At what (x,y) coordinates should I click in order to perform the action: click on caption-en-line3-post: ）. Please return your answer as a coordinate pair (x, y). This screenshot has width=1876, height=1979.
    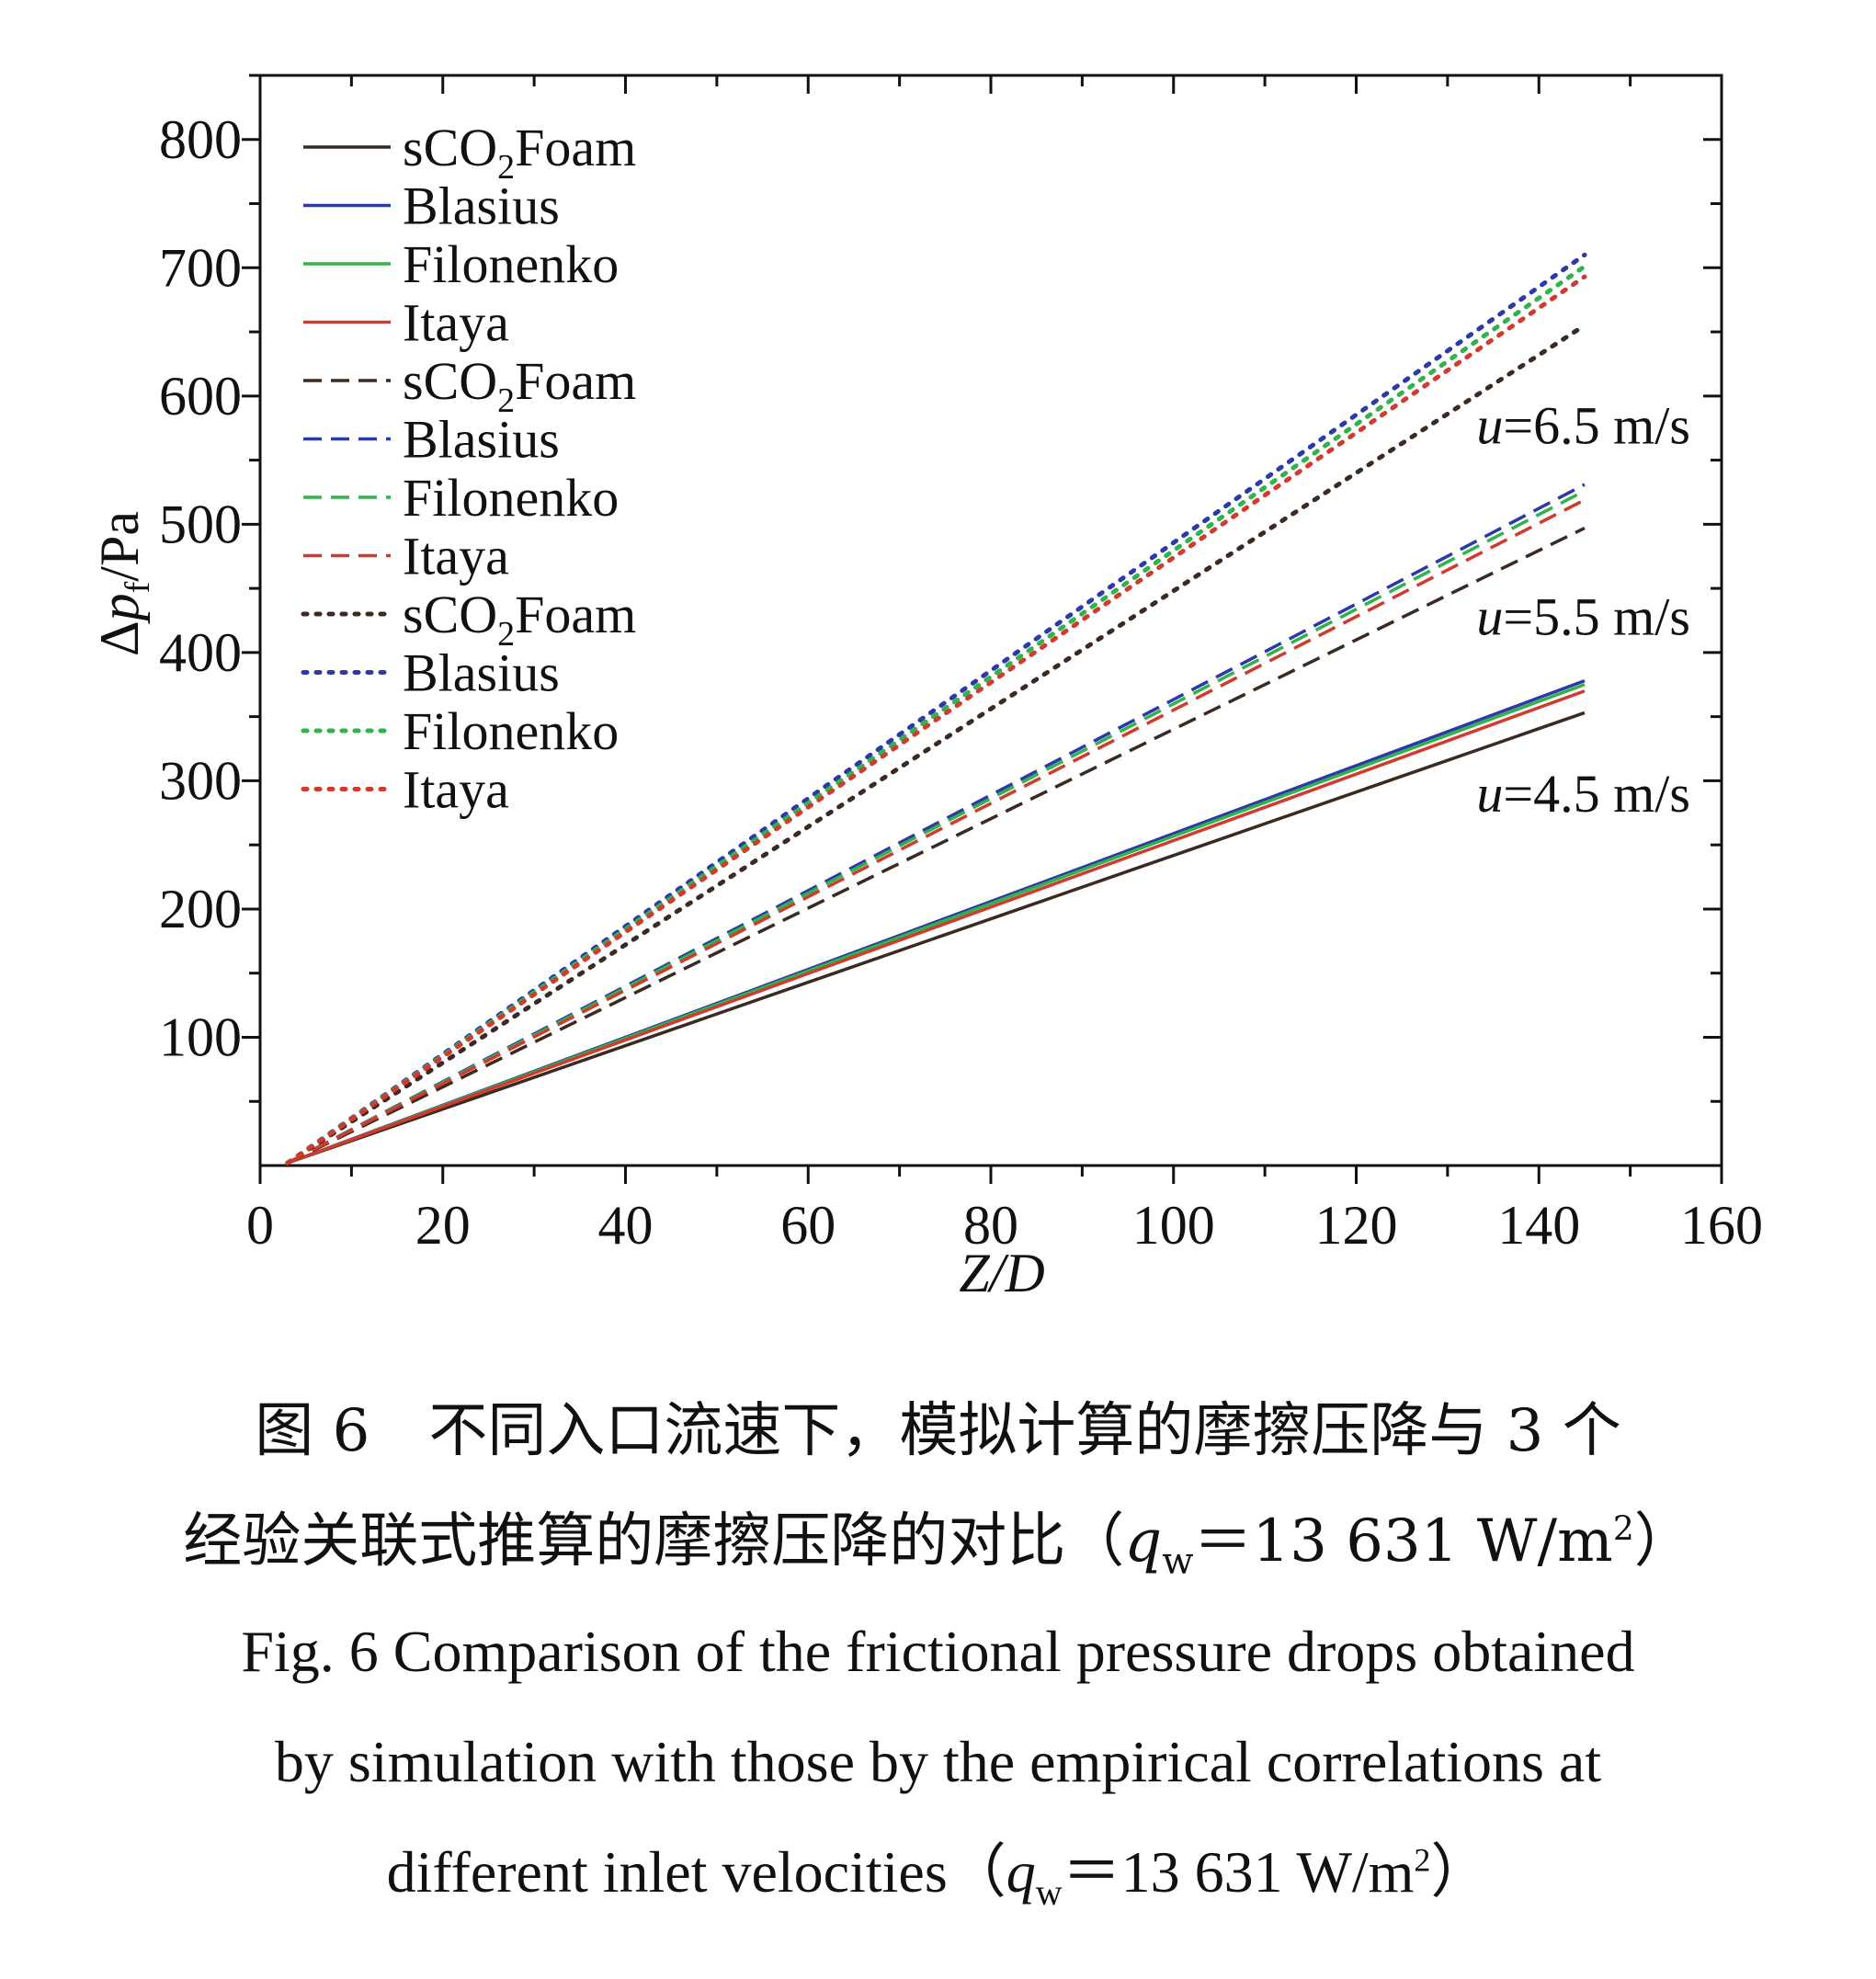
    Looking at the image, I should click on (1460, 1872).